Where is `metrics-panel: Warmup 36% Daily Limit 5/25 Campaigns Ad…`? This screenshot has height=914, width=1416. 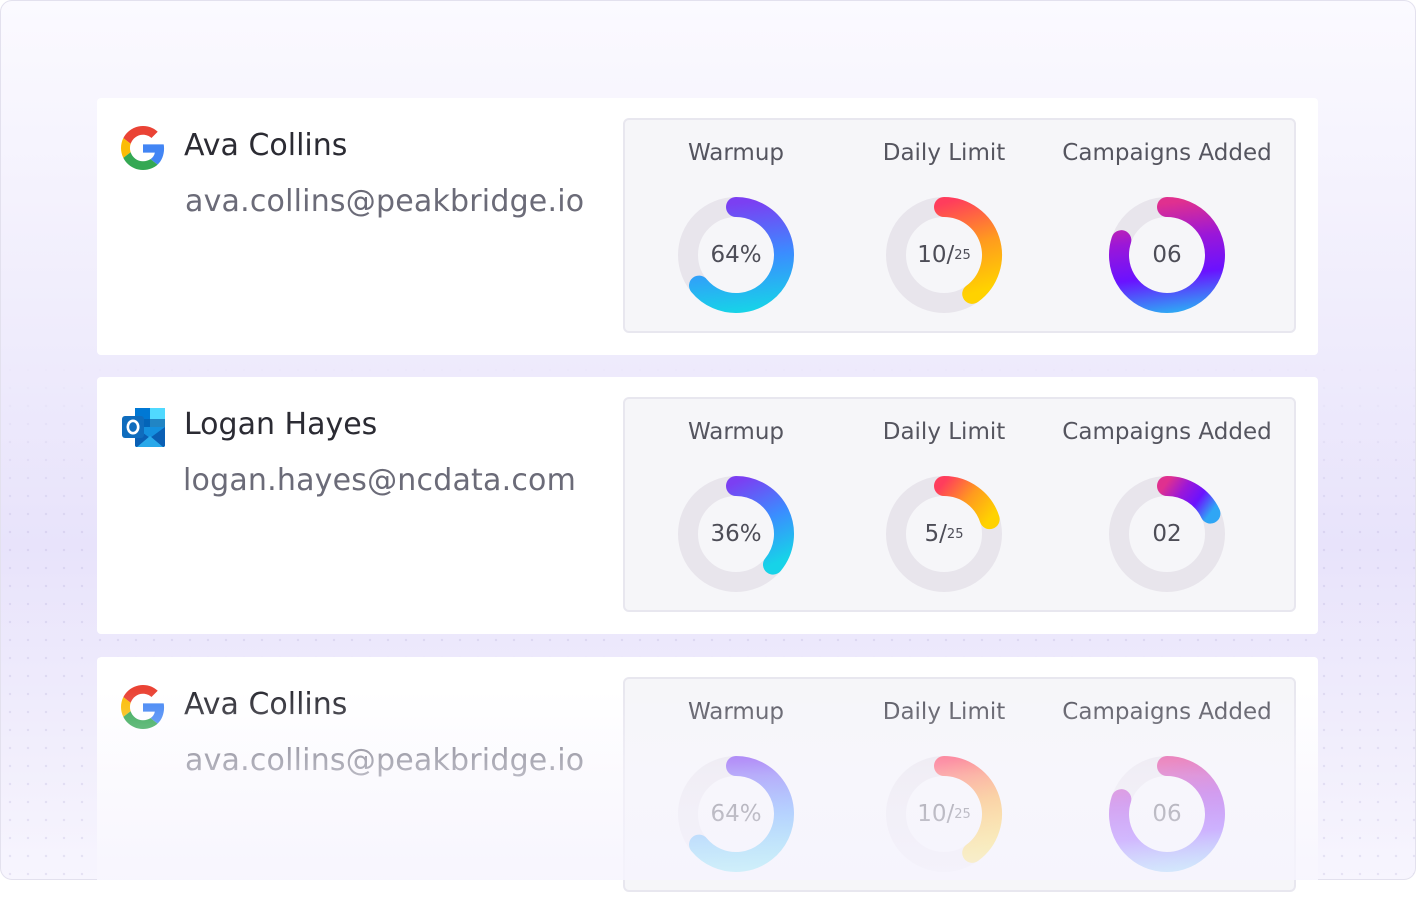 metrics-panel: Warmup 36% Daily Limit 5/25 Campaigns Ad… is located at coordinates (959, 504).